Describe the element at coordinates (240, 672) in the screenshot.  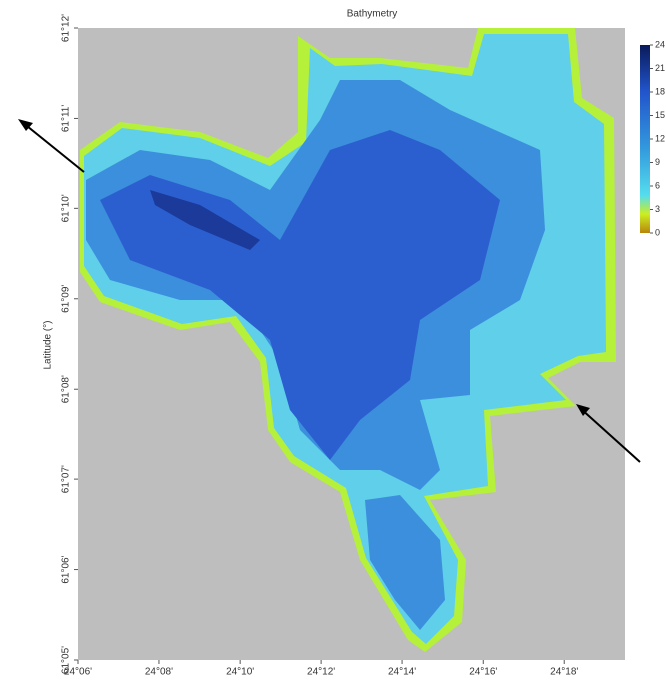
I see `x-tick-label: 24°10'` at that location.